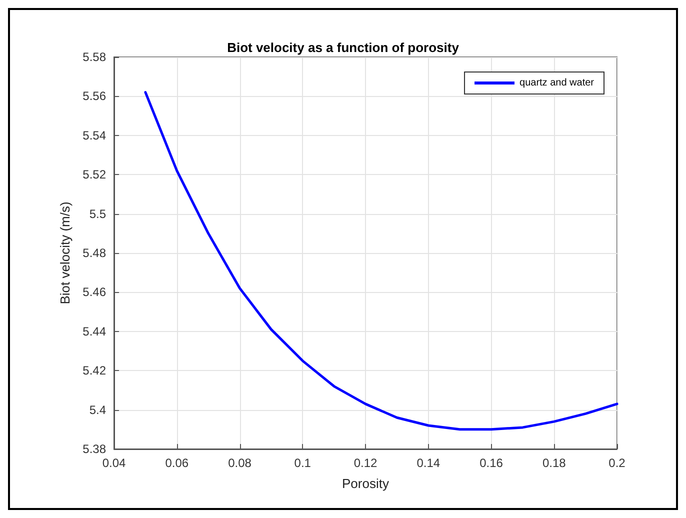  I want to click on y-tick-label: 5.46, so click(94, 292).